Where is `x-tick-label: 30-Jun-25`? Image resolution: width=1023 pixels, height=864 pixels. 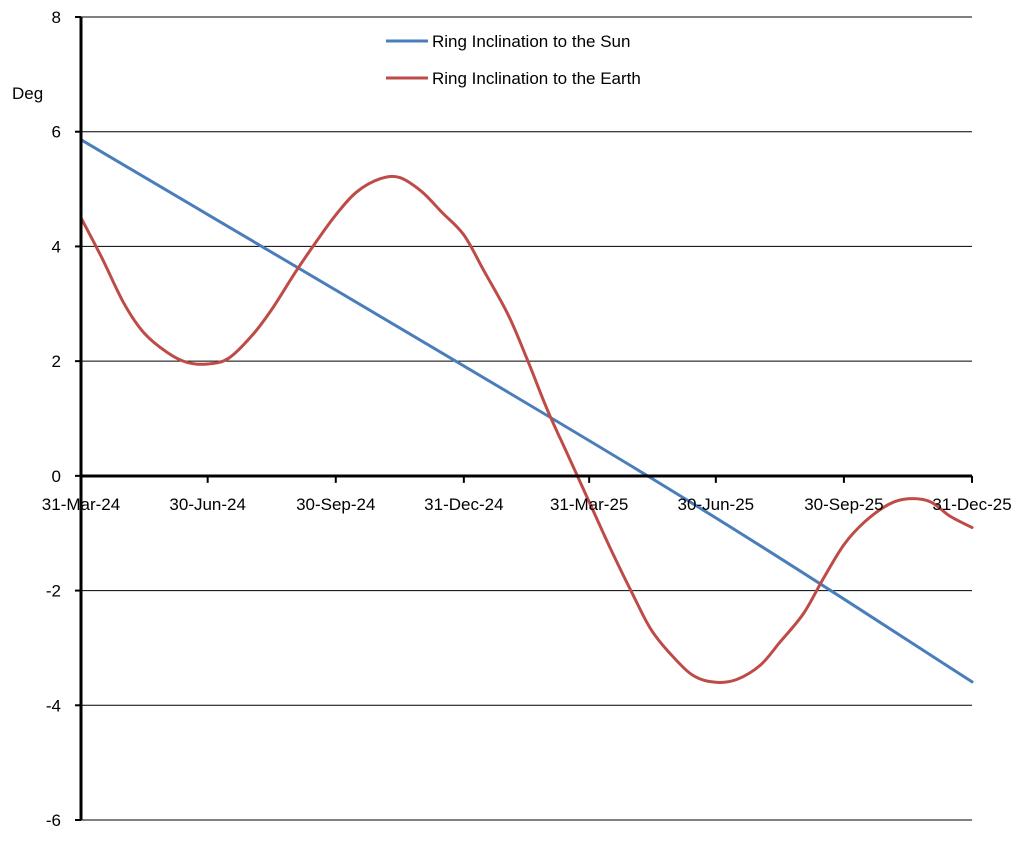
x-tick-label: 30-Jun-25 is located at coordinates (716, 504).